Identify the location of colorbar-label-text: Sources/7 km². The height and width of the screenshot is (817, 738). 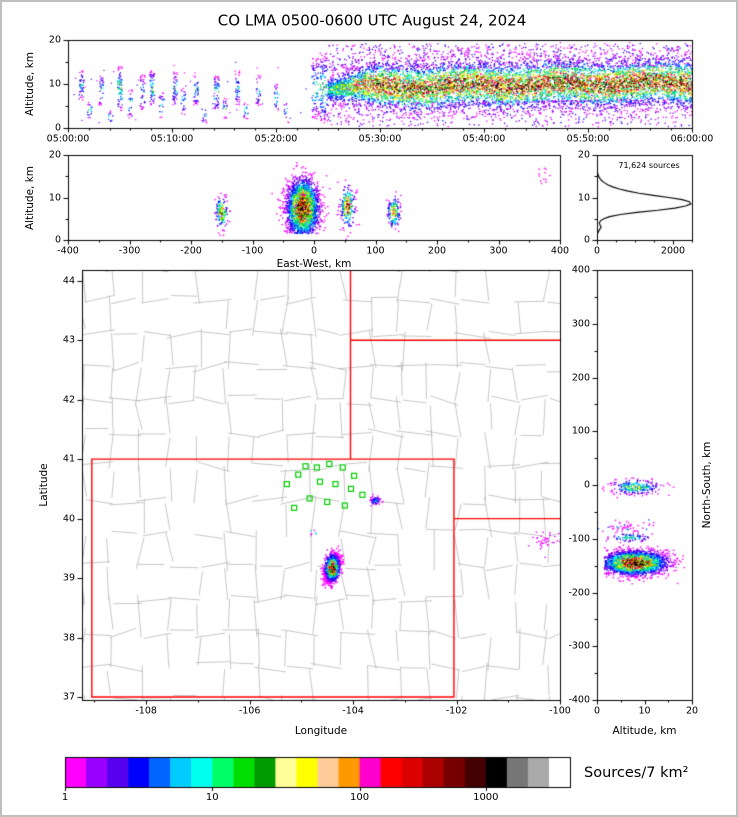
(636, 772).